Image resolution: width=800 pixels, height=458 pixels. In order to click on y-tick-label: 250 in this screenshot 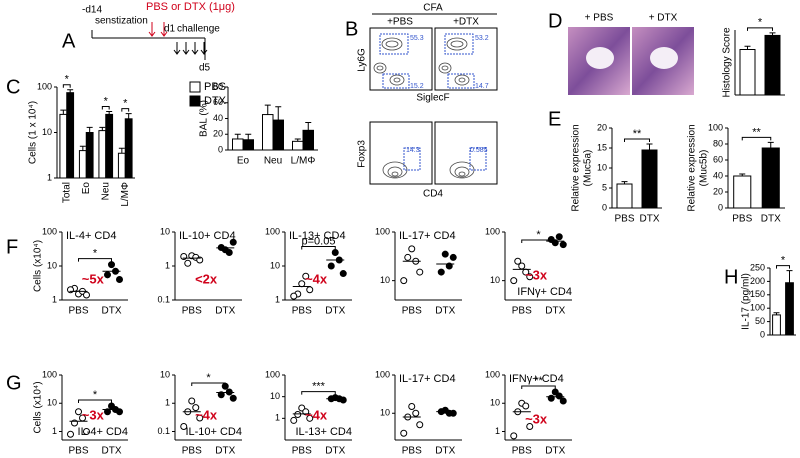, I will do `click(757, 267)`.